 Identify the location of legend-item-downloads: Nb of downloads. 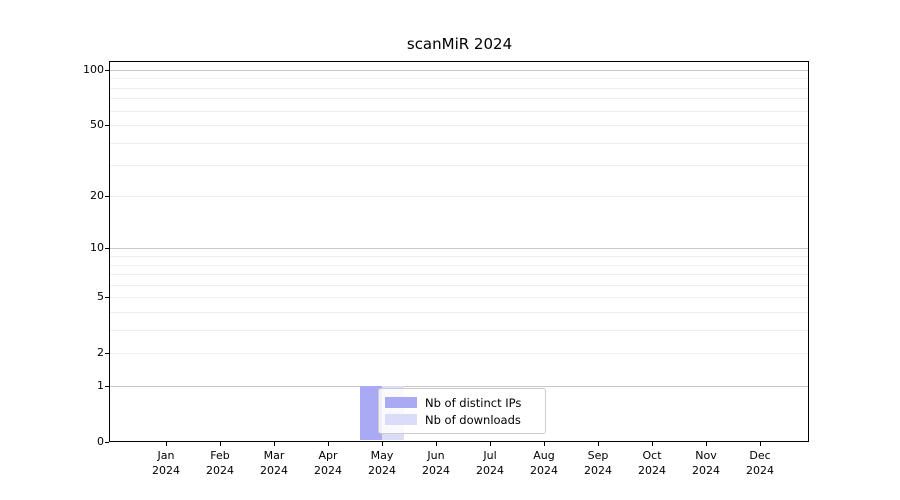
(461, 419).